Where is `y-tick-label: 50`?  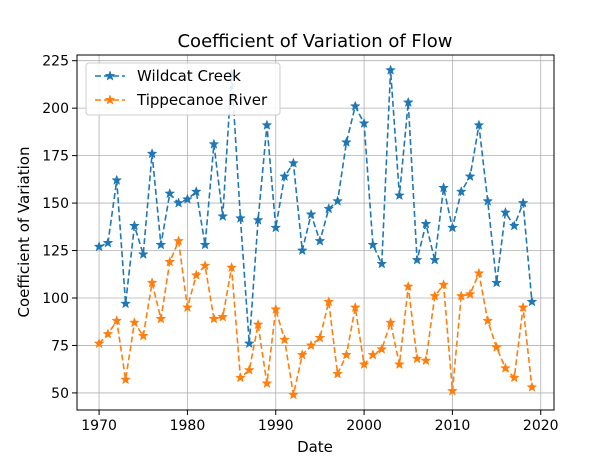 y-tick-label: 50 is located at coordinates (60, 394).